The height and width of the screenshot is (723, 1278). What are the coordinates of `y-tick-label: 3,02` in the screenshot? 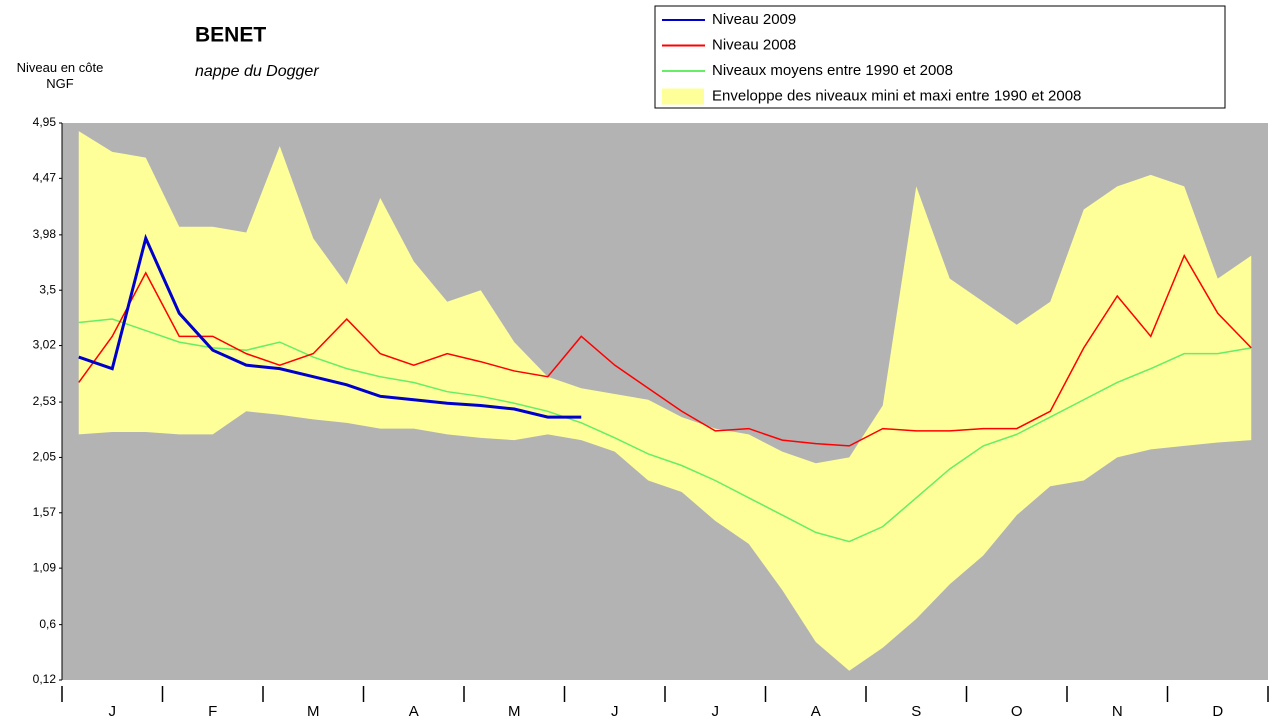 It's located at (45, 345).